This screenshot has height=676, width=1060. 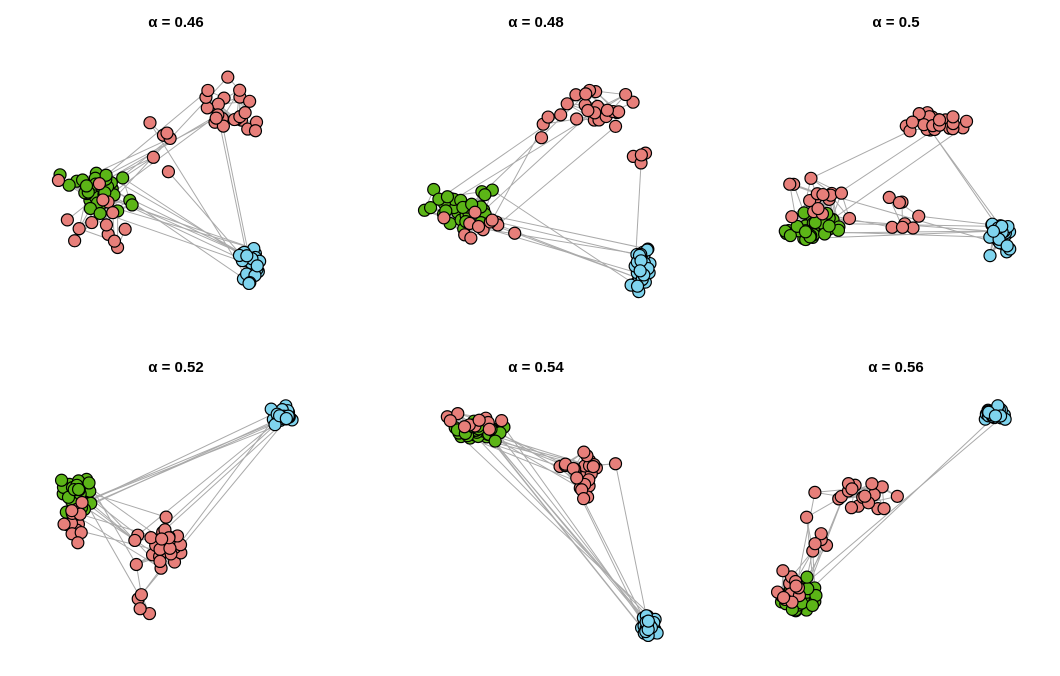 I want to click on panel-title: α = 0.52, so click(x=176, y=367).